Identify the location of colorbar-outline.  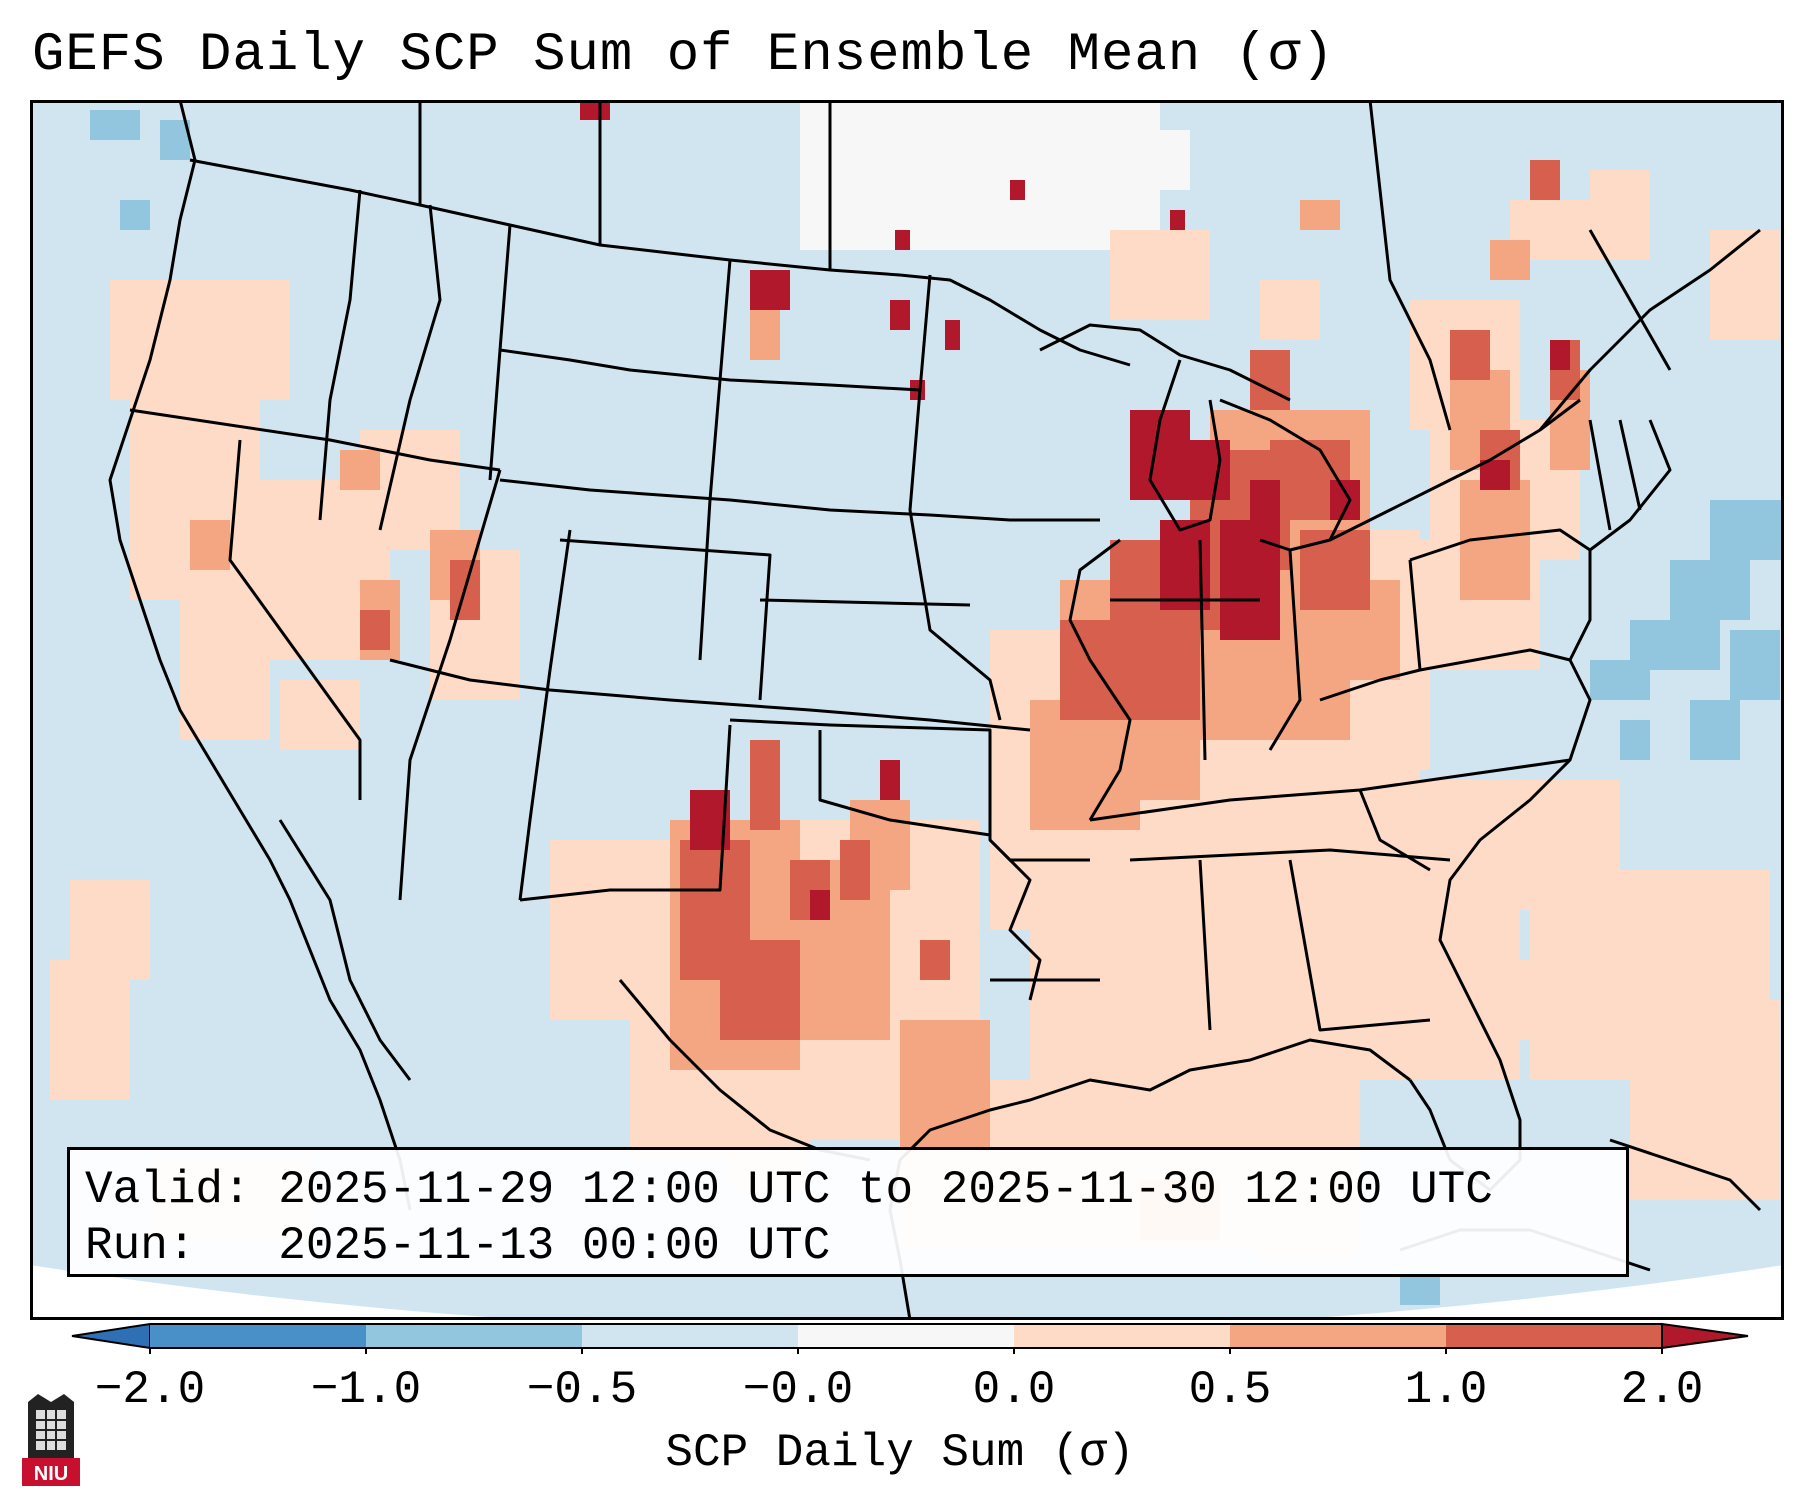
(906, 1336).